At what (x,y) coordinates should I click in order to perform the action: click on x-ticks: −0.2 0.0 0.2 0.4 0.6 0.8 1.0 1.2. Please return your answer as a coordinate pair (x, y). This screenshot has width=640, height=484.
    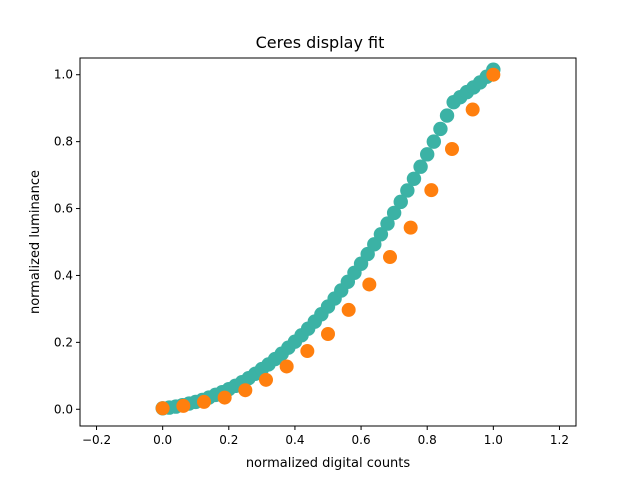
    Looking at the image, I should click on (325, 436).